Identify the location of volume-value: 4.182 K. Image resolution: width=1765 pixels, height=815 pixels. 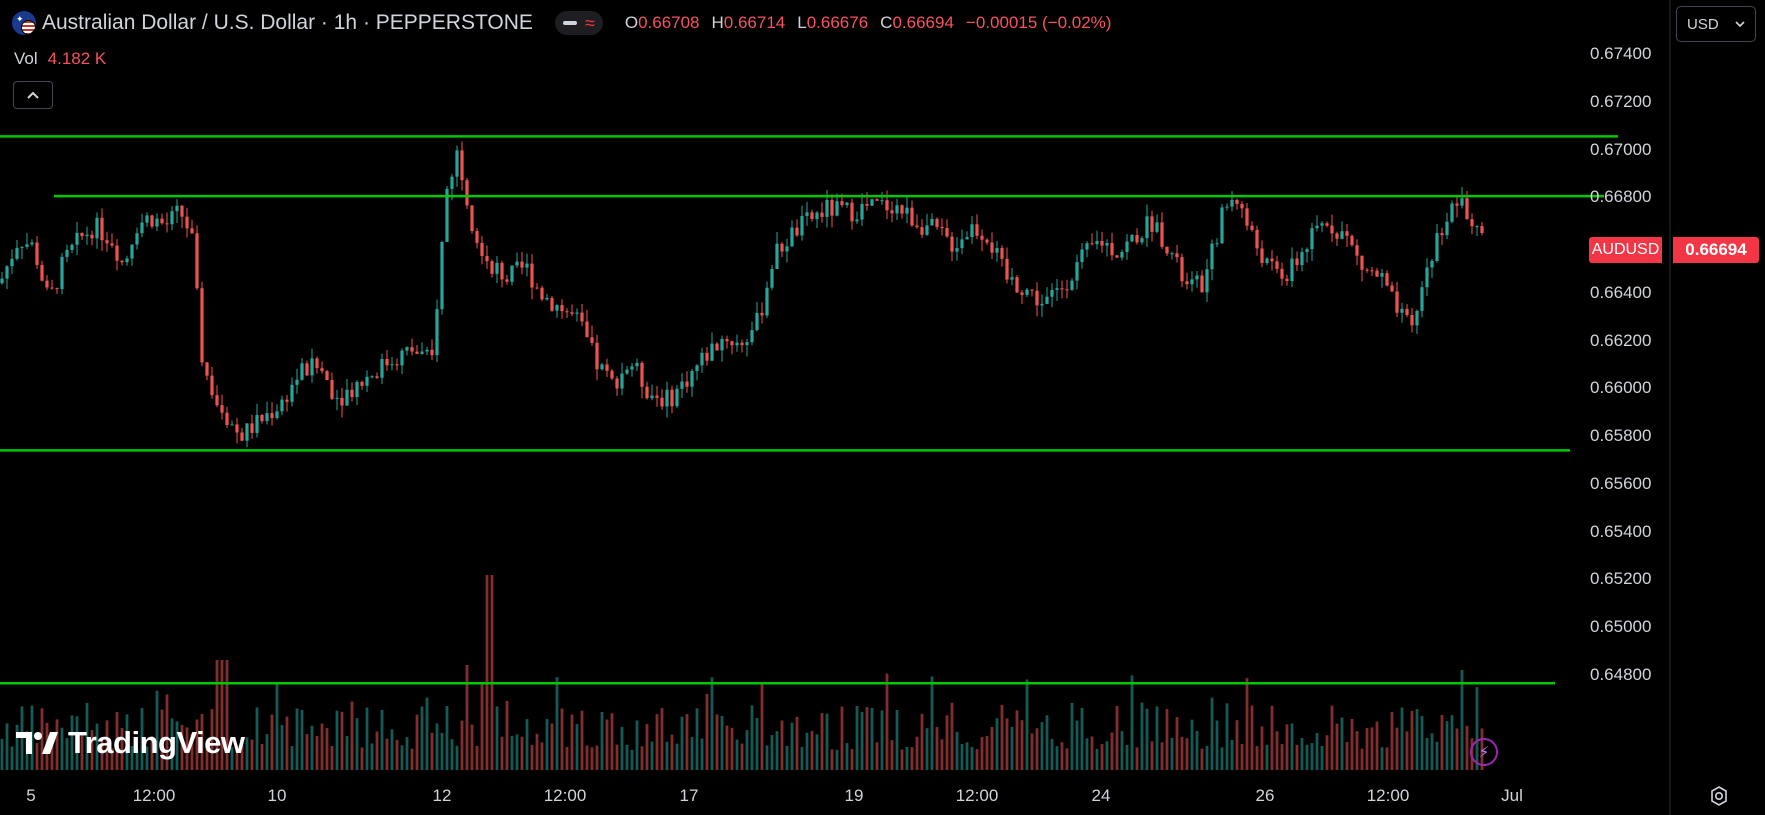
(77, 58).